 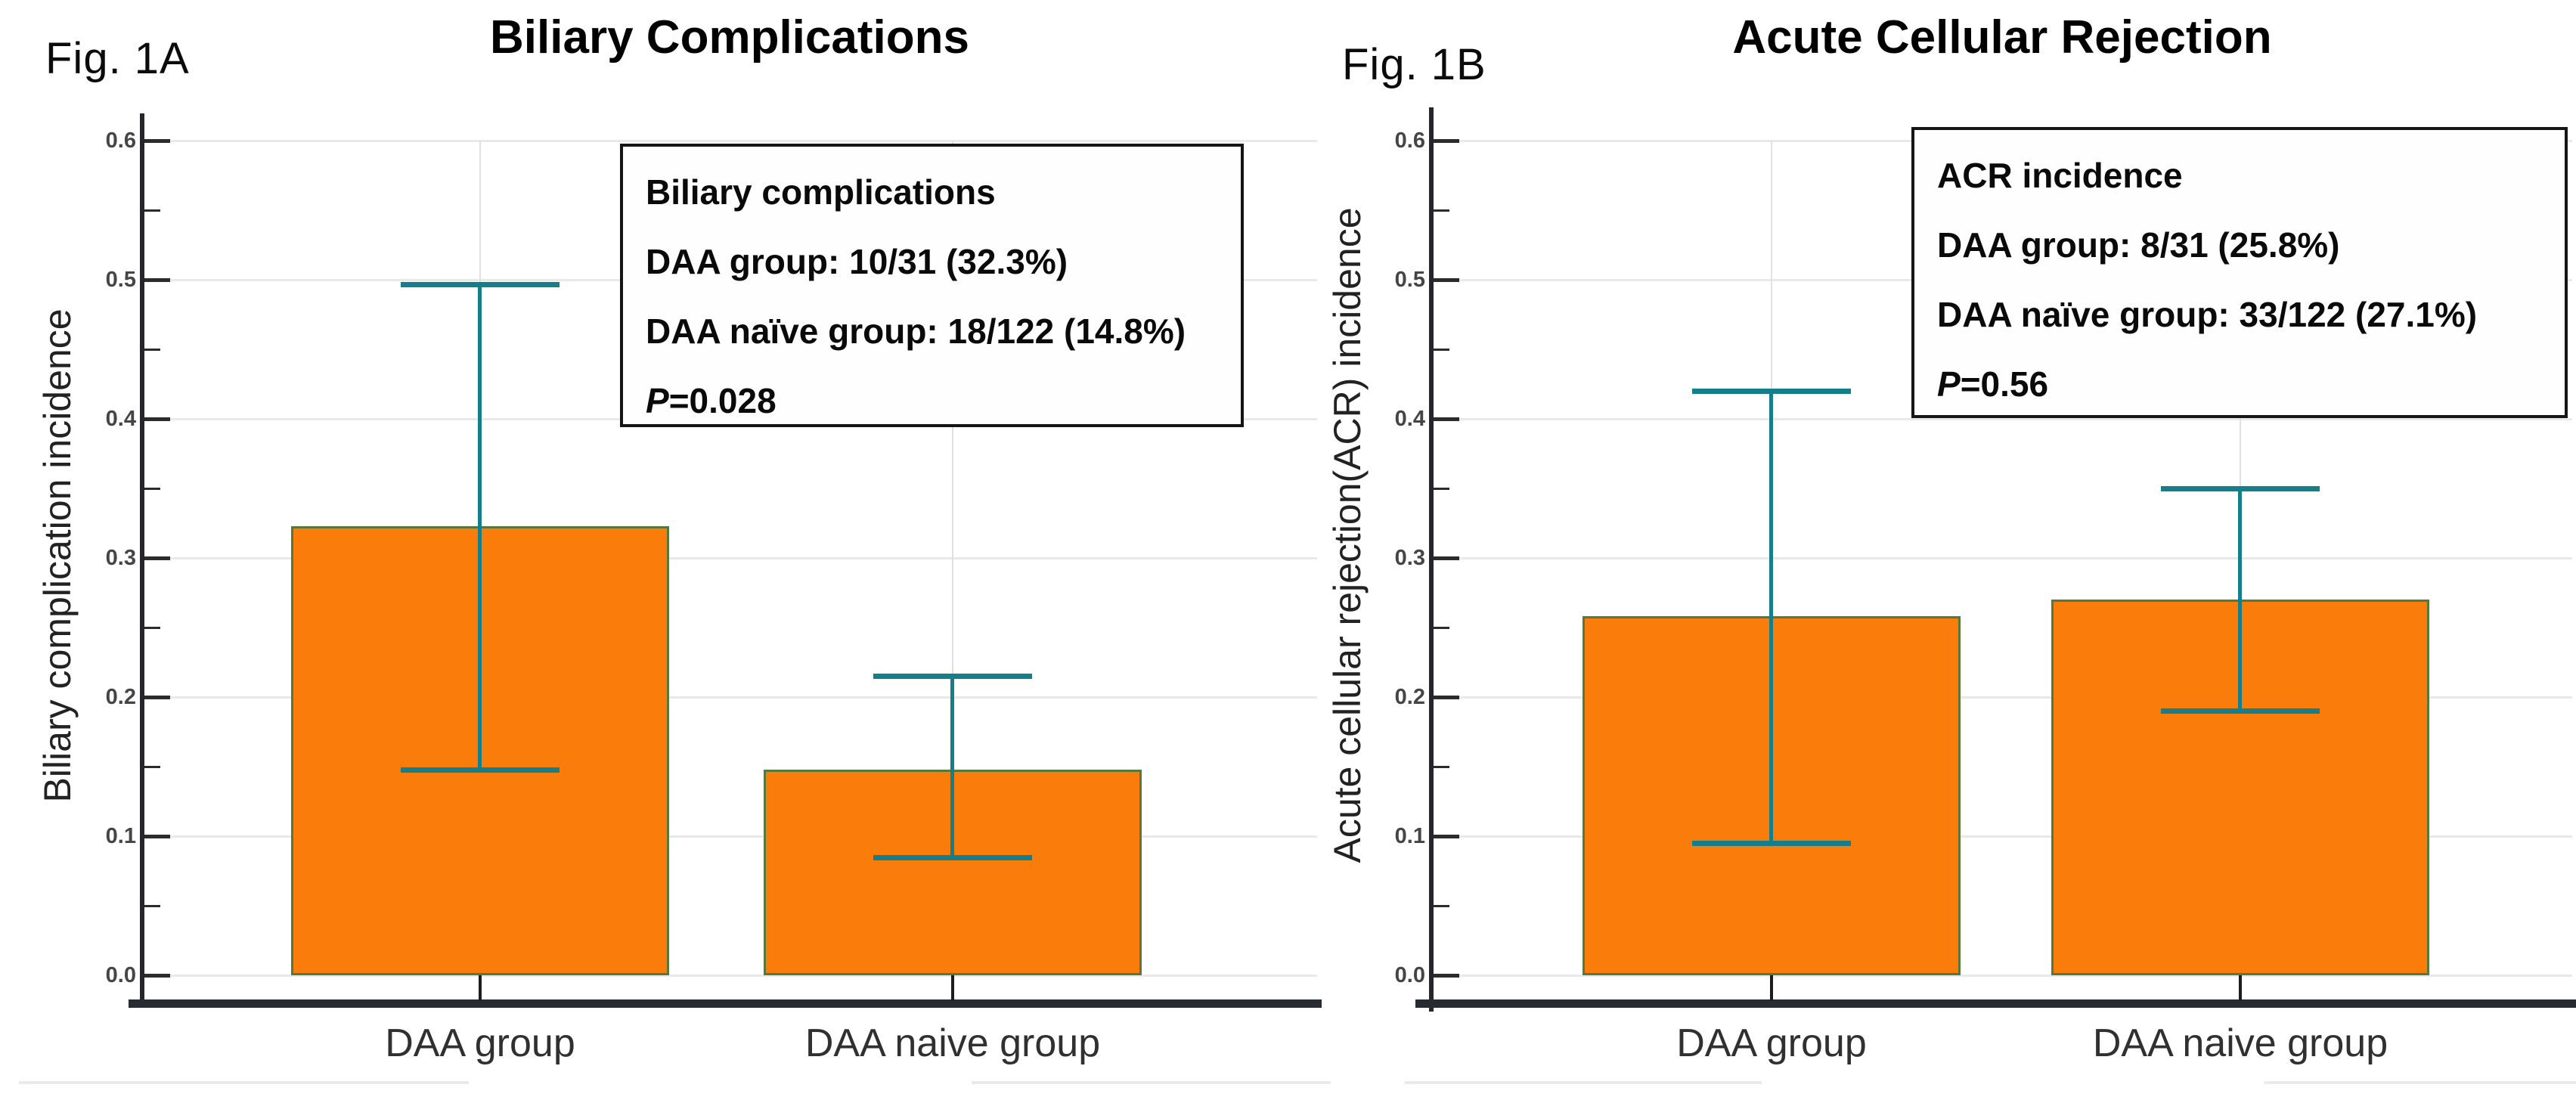 I want to click on p-rest: =0.56, so click(x=2005, y=384).